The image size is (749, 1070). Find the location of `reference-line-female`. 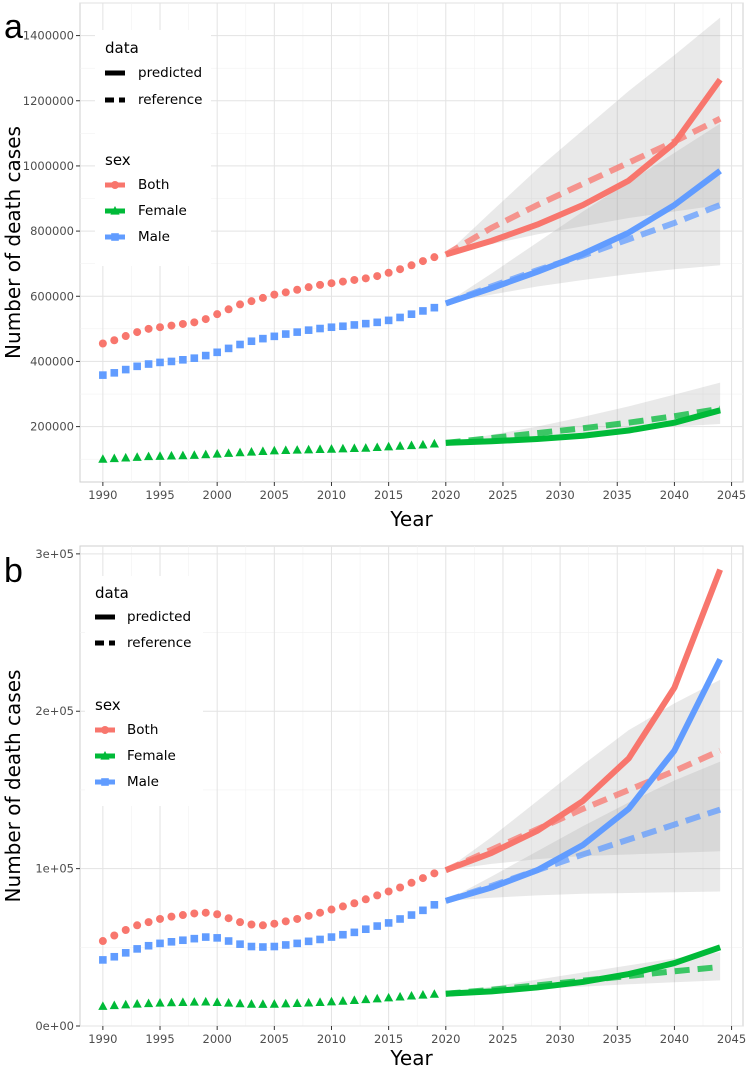

reference-line-female is located at coordinates (583, 425).